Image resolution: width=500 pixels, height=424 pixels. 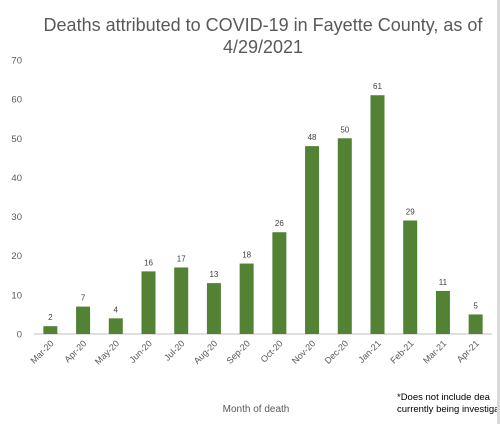 I want to click on footnote-line-1: *Does not include dea, so click(x=443, y=397).